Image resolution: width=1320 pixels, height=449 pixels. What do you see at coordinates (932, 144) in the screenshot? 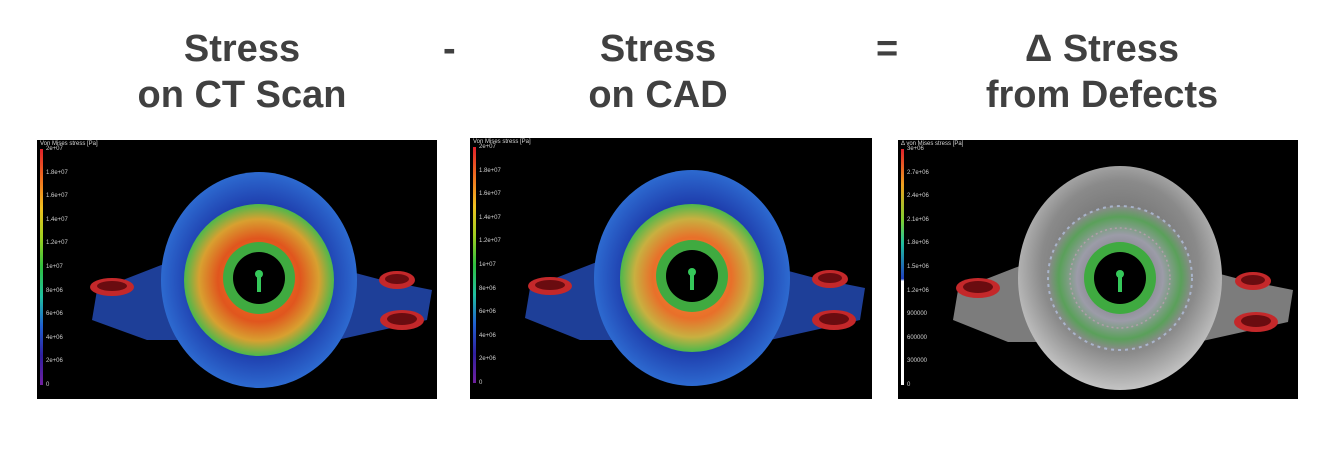
I see `colorbar-title: Δ von Mises stress [Pa]` at bounding box center [932, 144].